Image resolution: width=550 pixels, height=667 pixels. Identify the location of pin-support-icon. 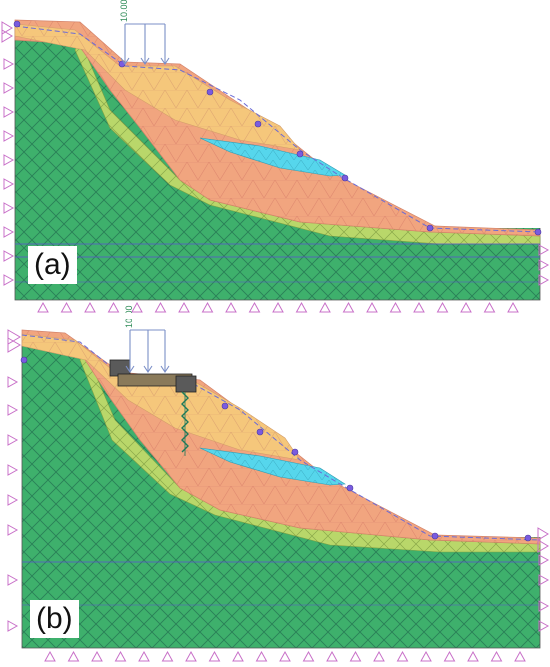
(7, 32).